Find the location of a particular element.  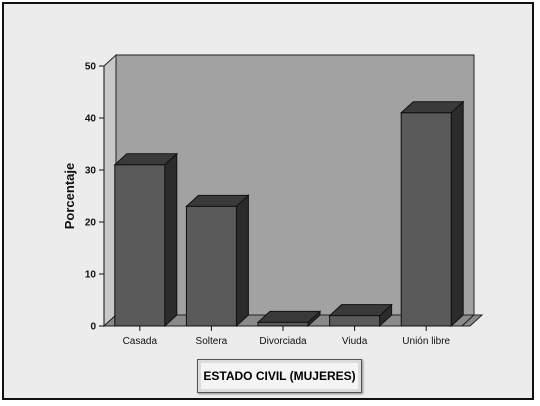

y-tick-label: 10 is located at coordinates (91, 275).